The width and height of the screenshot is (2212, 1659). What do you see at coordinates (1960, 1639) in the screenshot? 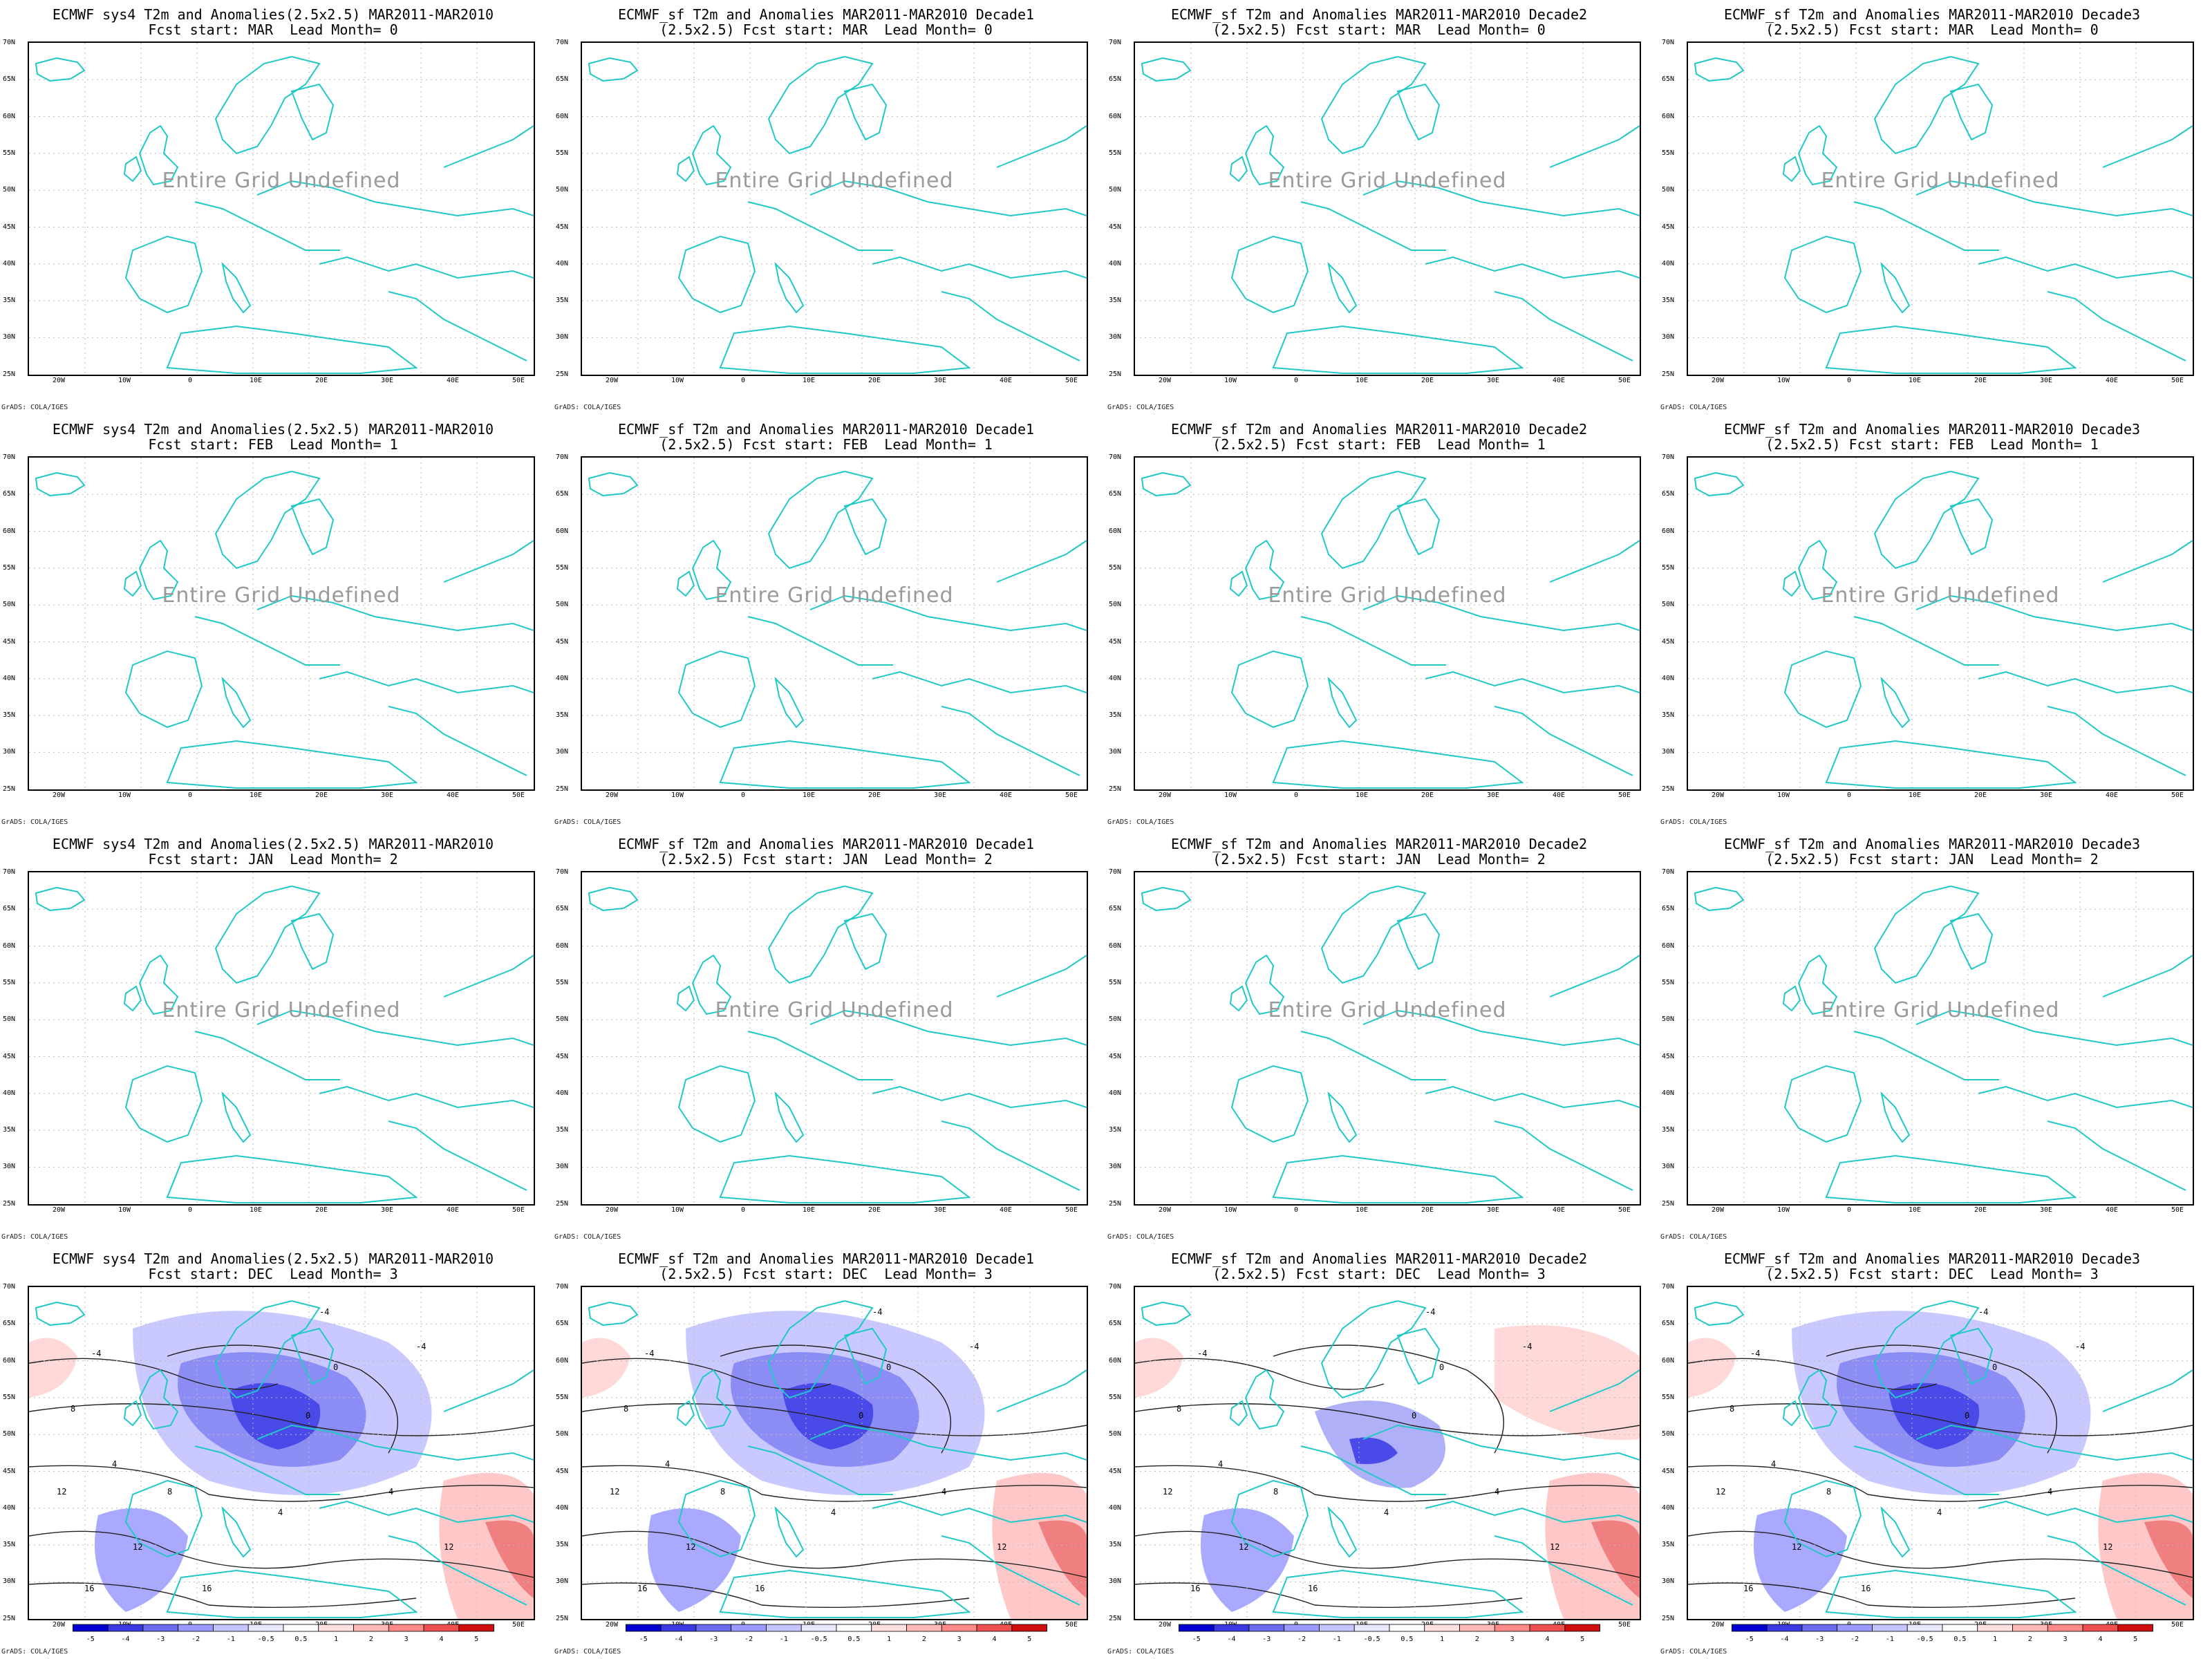
I see `colorbar-label: 0.5` at bounding box center [1960, 1639].